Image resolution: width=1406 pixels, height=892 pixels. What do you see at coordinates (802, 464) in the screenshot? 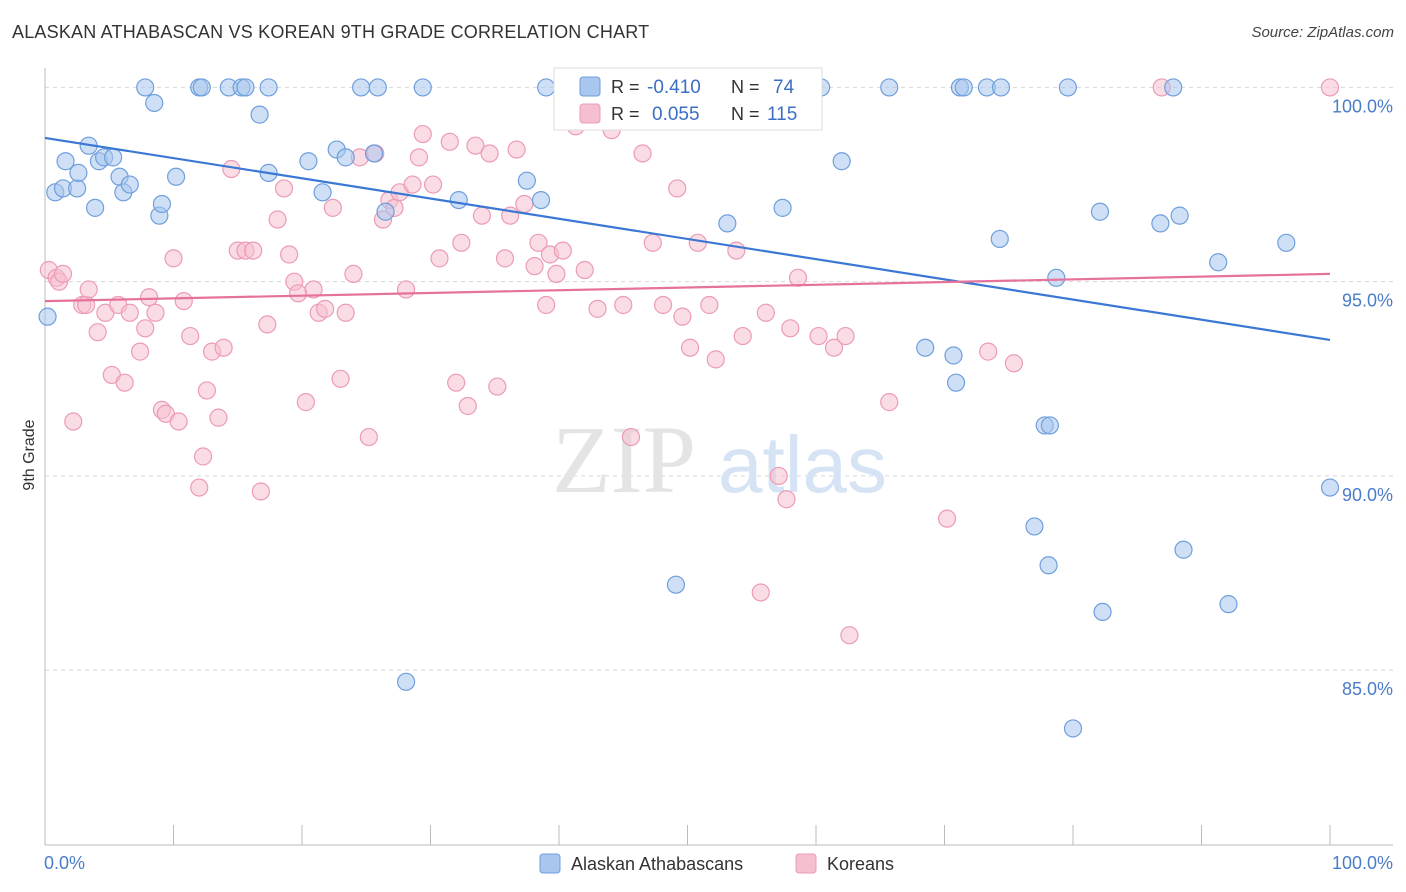
I see `watermark-atlas: atlas` at bounding box center [802, 464].